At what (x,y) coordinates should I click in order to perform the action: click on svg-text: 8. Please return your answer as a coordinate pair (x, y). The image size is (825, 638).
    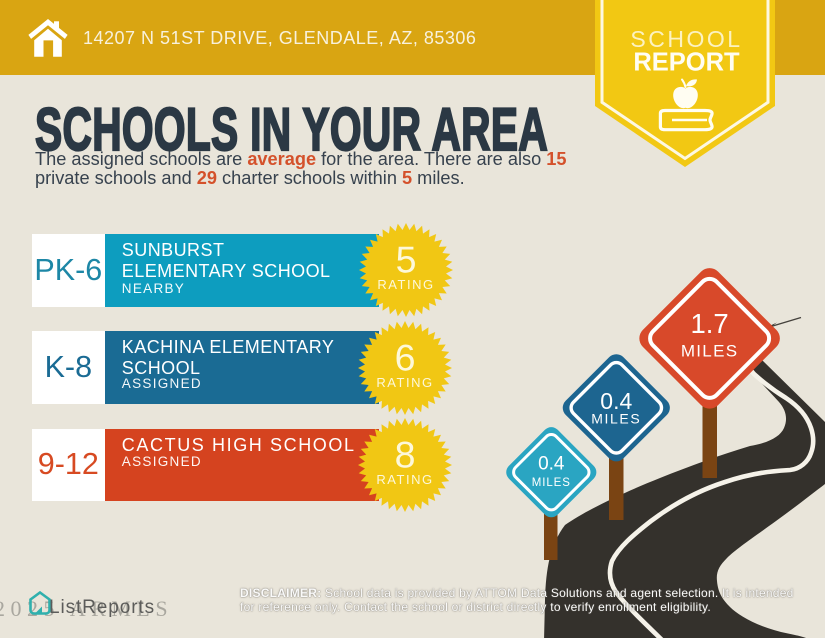
    Looking at the image, I should click on (405, 454).